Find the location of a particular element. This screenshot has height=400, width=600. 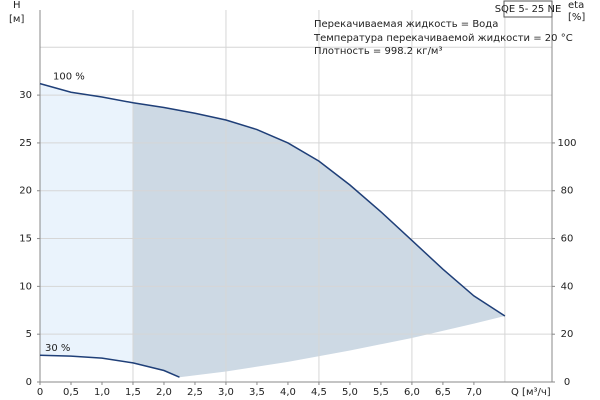

y-tick-label: 15 is located at coordinates (25, 239).